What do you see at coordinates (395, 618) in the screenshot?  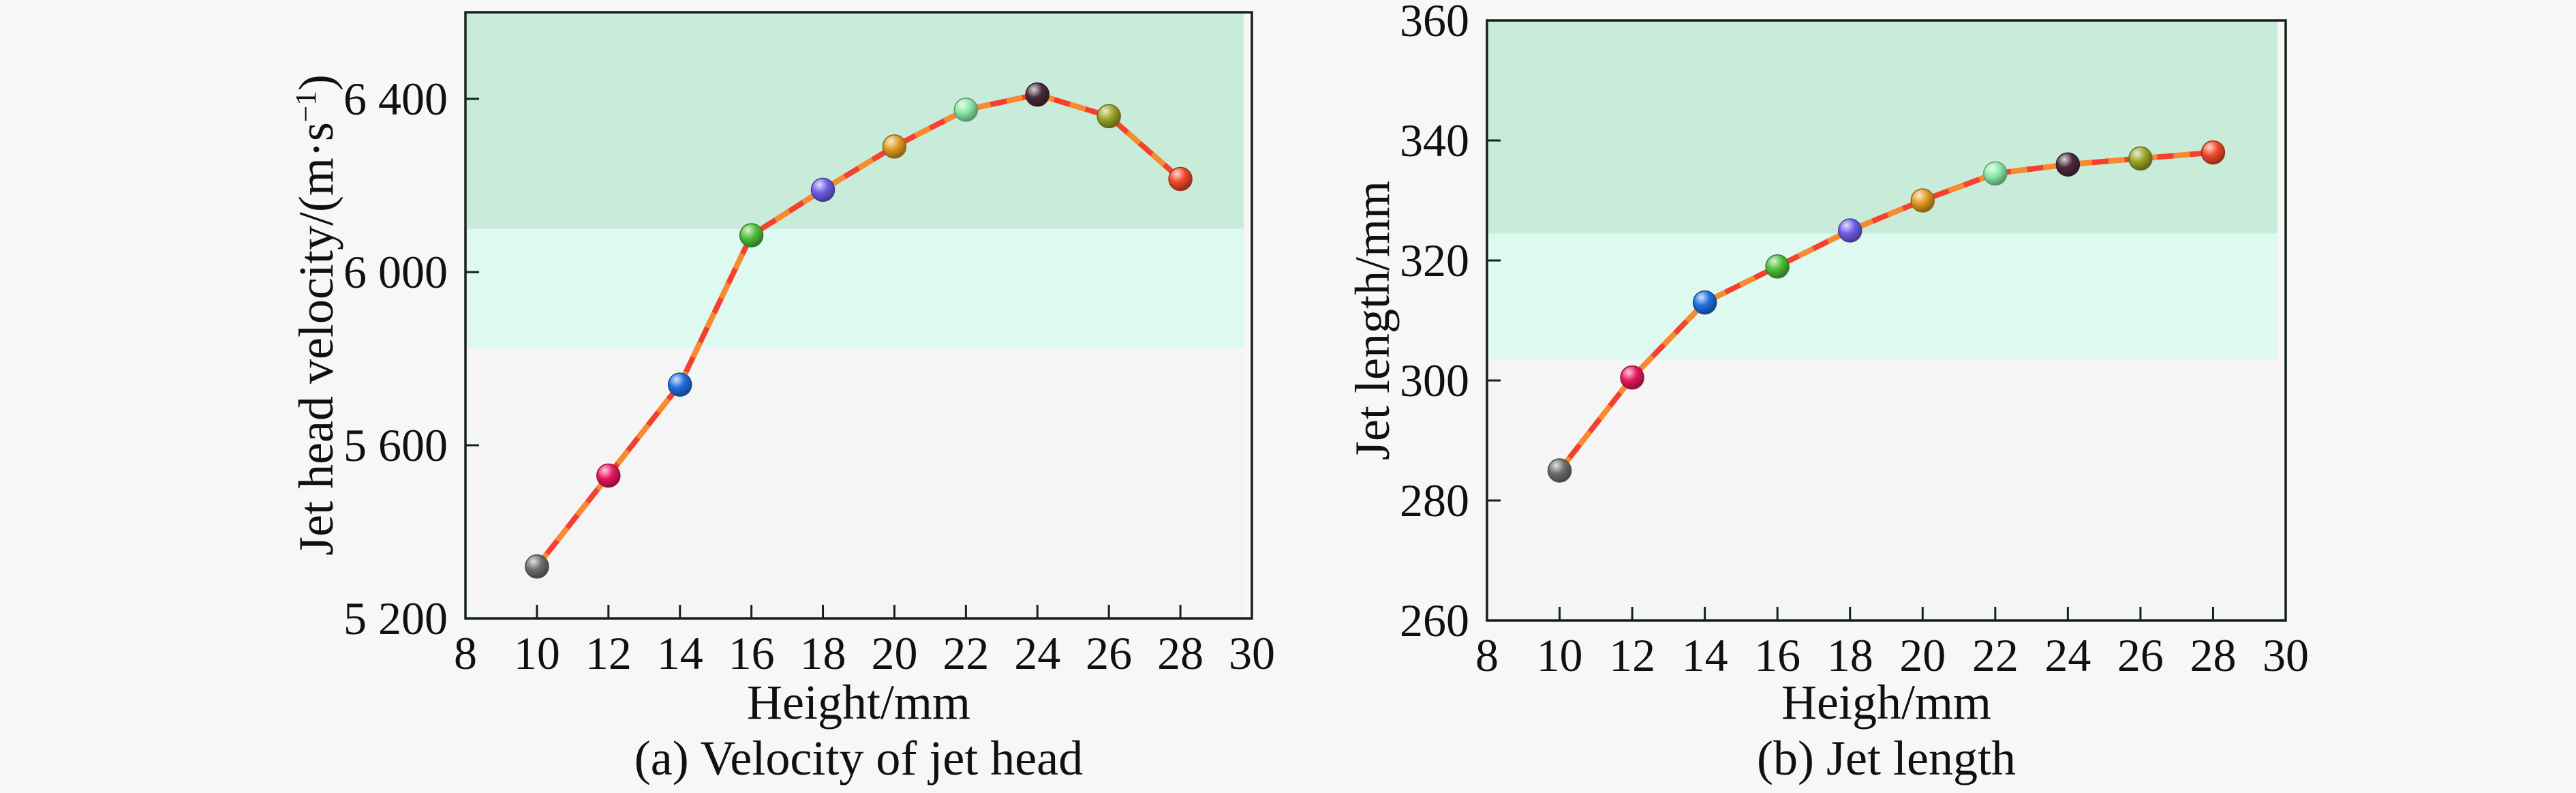 I see `y-tick-label: 5 200` at bounding box center [395, 618].